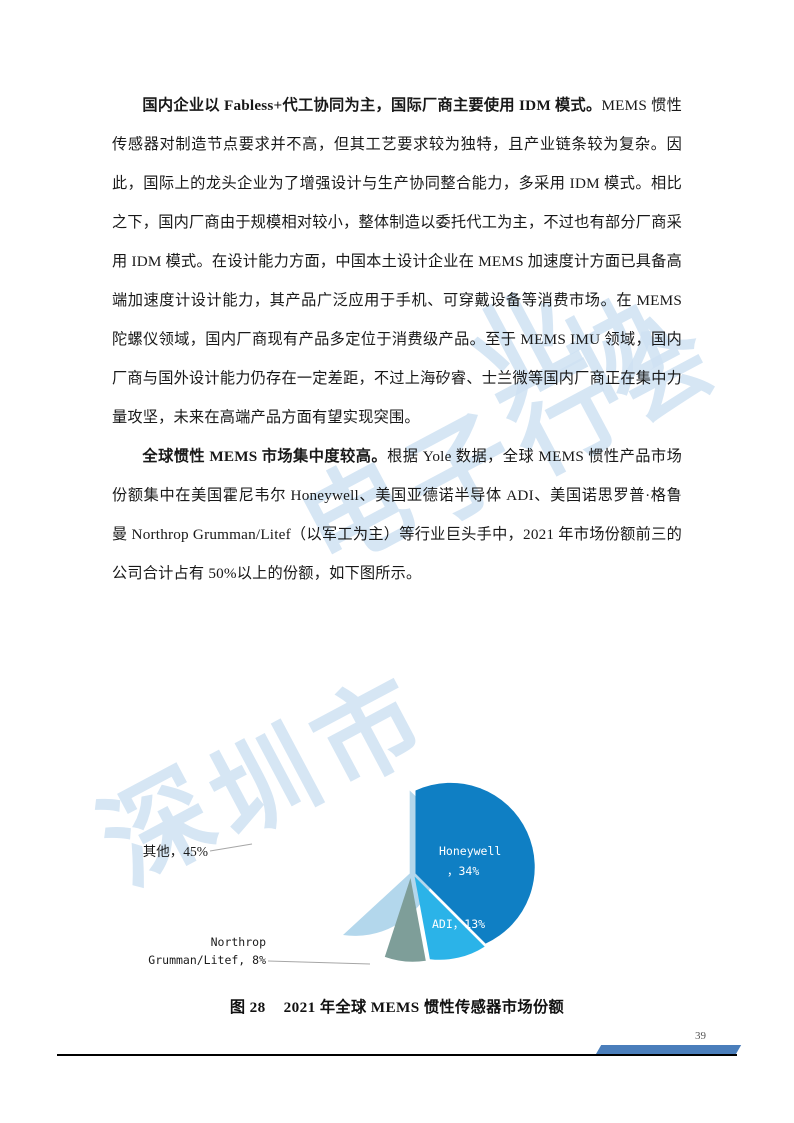 This screenshot has width=794, height=1123. I want to click on figure-caption: 图 28 2021 年全球 MEMS 惯性传感器市场份额, so click(397, 1006).